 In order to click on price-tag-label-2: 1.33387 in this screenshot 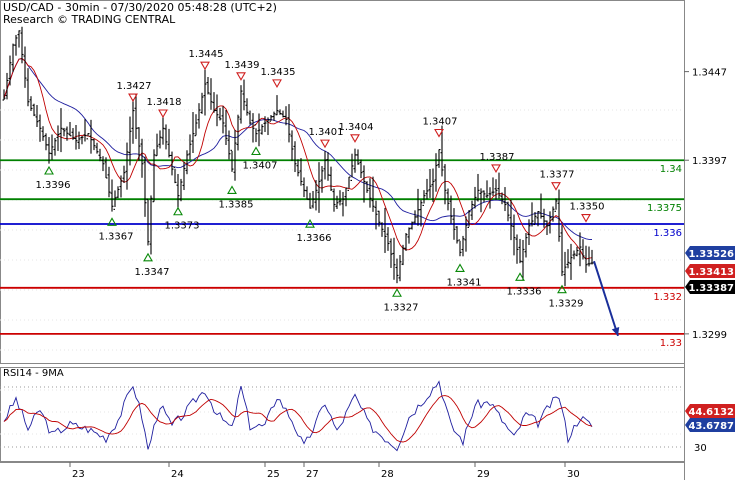, I will do `click(711, 288)`.